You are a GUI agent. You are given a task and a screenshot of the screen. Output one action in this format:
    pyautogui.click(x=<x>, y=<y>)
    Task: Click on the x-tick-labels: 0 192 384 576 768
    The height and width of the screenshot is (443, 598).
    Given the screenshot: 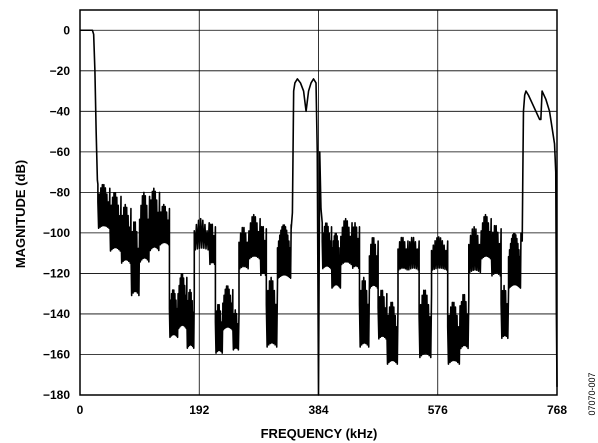 What is the action you would take?
    pyautogui.click(x=322, y=410)
    